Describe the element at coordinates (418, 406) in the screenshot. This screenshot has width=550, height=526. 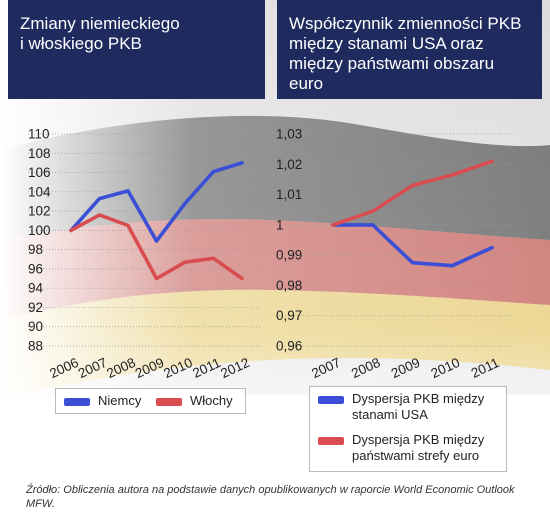
I see `legend-label-usa: Dyspersja PKB między stanami USA` at that location.